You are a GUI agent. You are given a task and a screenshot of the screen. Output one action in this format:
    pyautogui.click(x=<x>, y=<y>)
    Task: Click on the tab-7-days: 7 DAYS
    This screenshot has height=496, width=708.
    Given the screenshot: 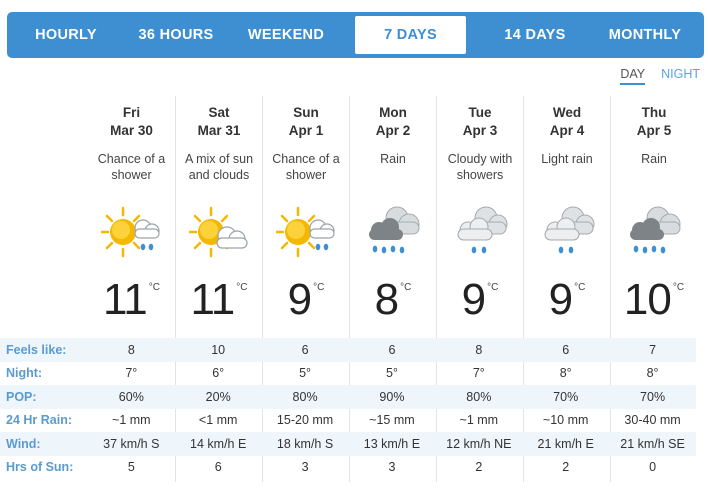 What is the action you would take?
    pyautogui.click(x=410, y=35)
    